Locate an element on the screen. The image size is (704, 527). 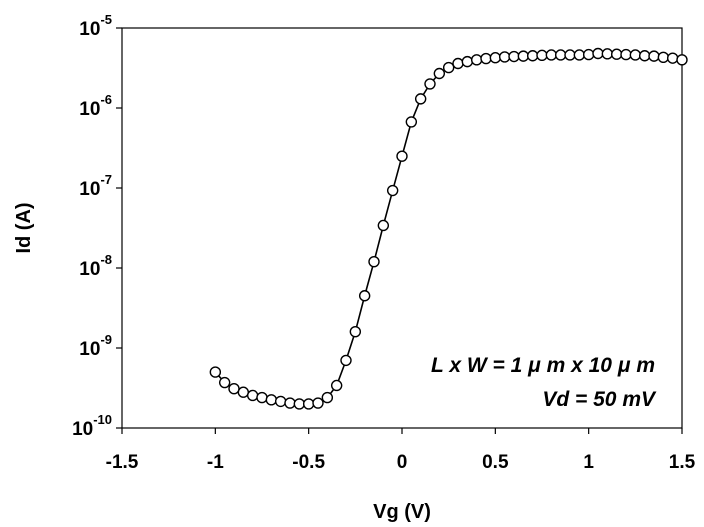
y-tick-exponent: -6 is located at coordinates (106, 99).